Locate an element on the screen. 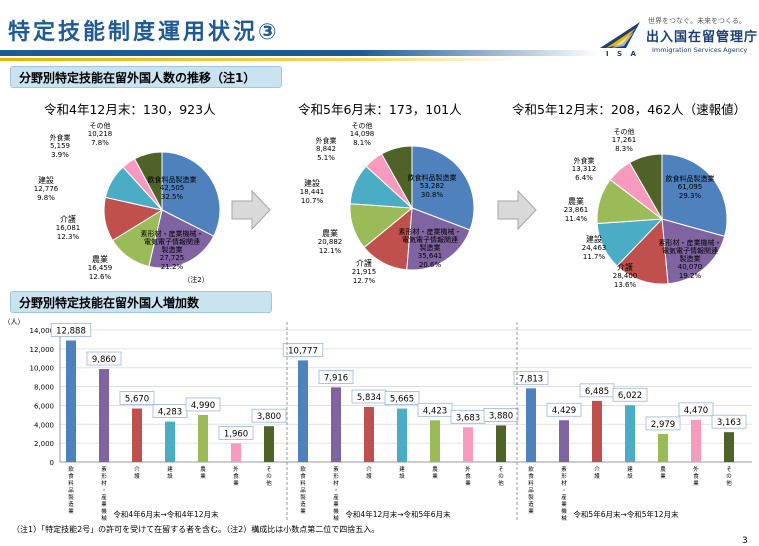  pie-slice-value: 20,882 is located at coordinates (330, 242).